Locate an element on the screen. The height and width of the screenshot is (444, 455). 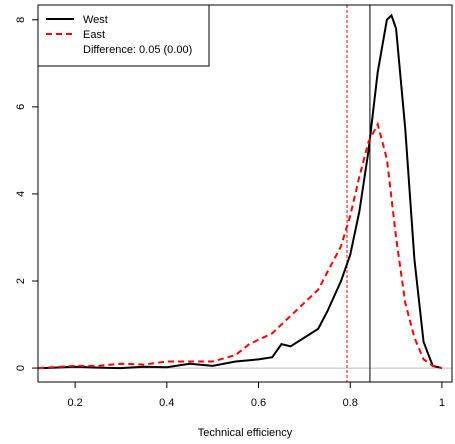
x-tick-label: 0.6 is located at coordinates (258, 403).